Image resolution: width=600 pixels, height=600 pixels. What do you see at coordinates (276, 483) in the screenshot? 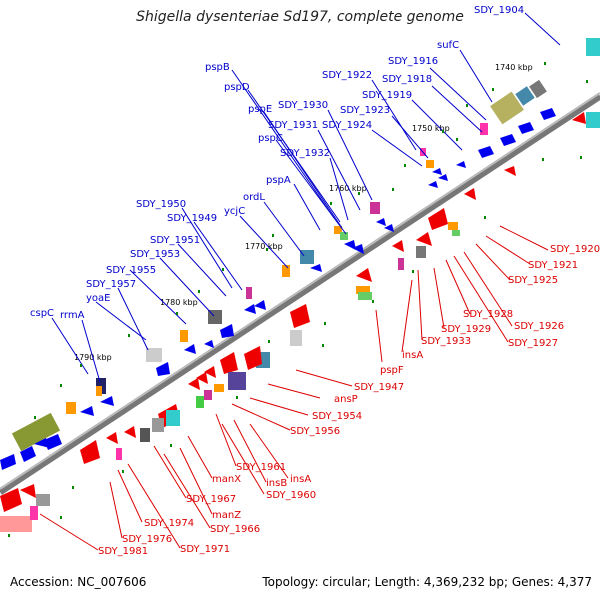
I see `gene-label: insB` at bounding box center [276, 483].